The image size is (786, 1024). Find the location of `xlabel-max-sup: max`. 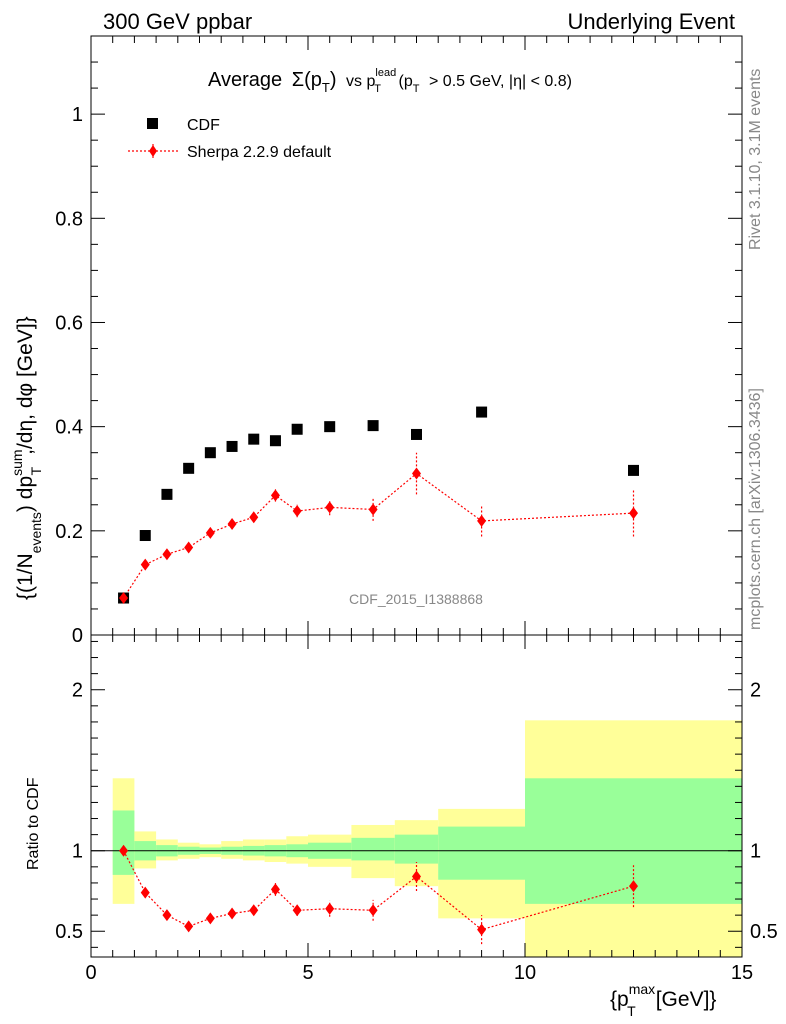

xlabel-max-sup: max is located at coordinates (642, 989).